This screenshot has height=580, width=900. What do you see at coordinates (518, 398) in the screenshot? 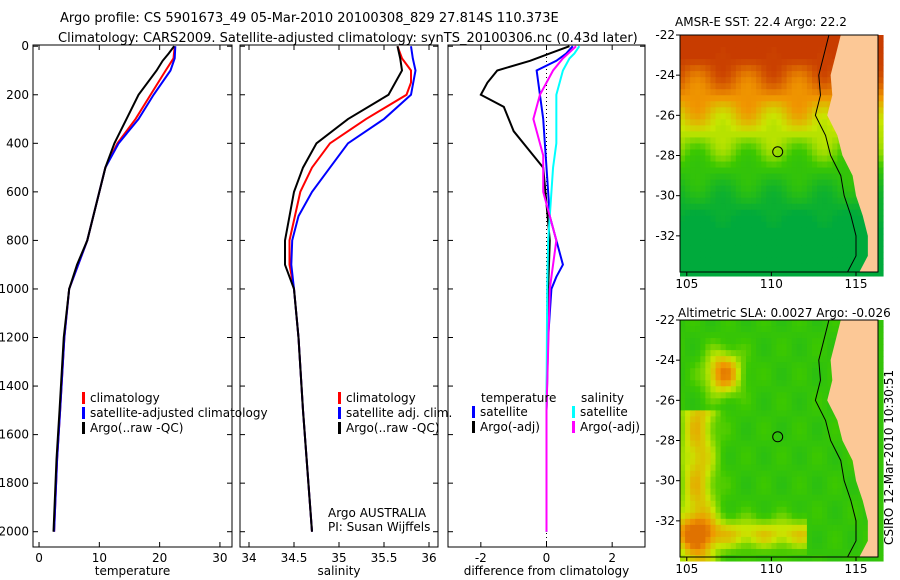
I see `legend-header-temperature: temperature` at bounding box center [518, 398].